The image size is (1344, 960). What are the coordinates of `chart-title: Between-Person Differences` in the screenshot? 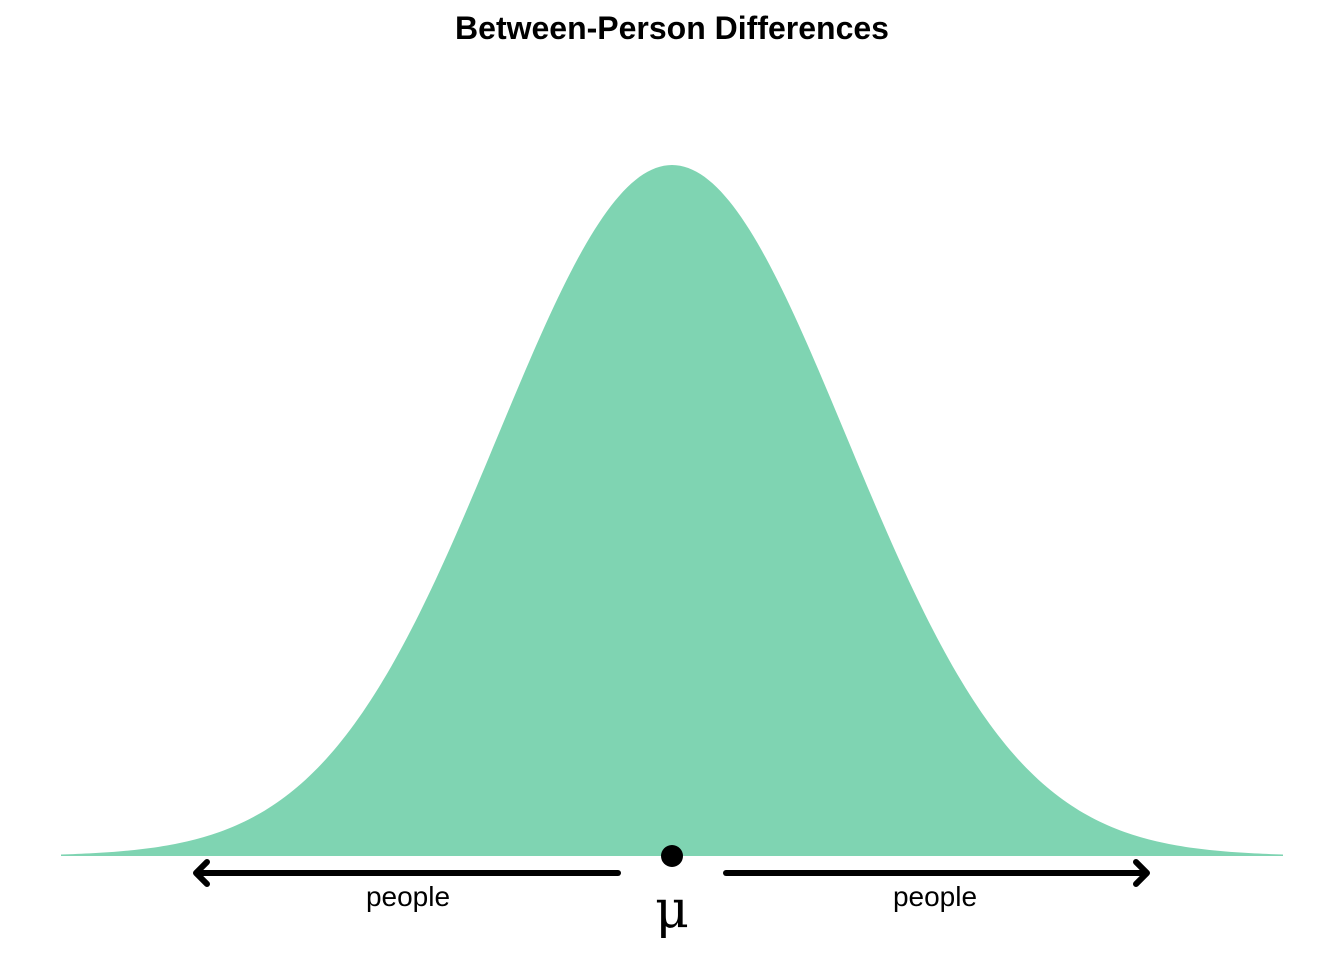 It's located at (672, 28).